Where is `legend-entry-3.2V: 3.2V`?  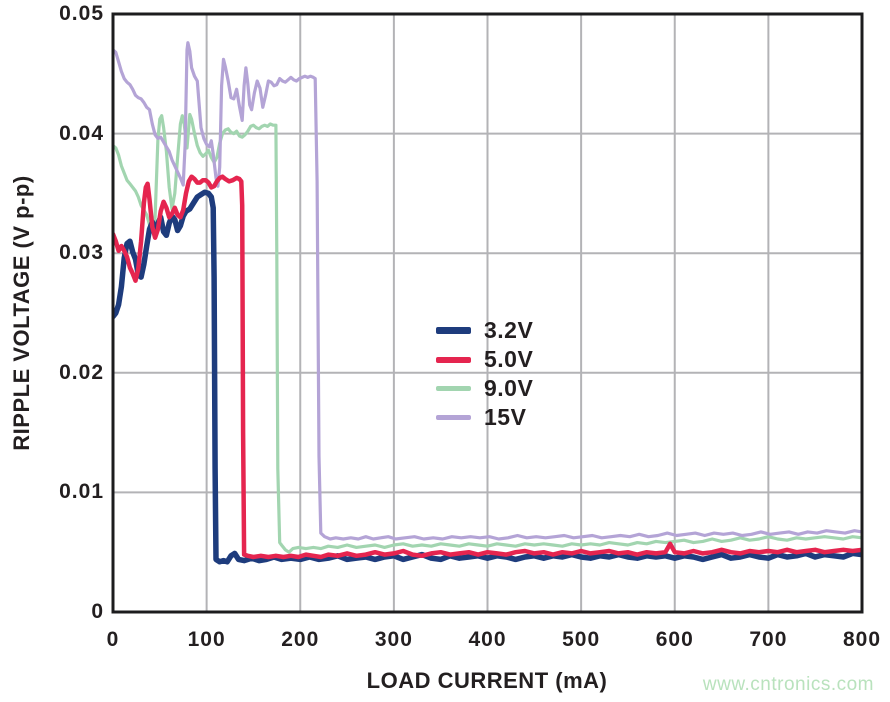
legend-entry-3.2V: 3.2V is located at coordinates (484, 330).